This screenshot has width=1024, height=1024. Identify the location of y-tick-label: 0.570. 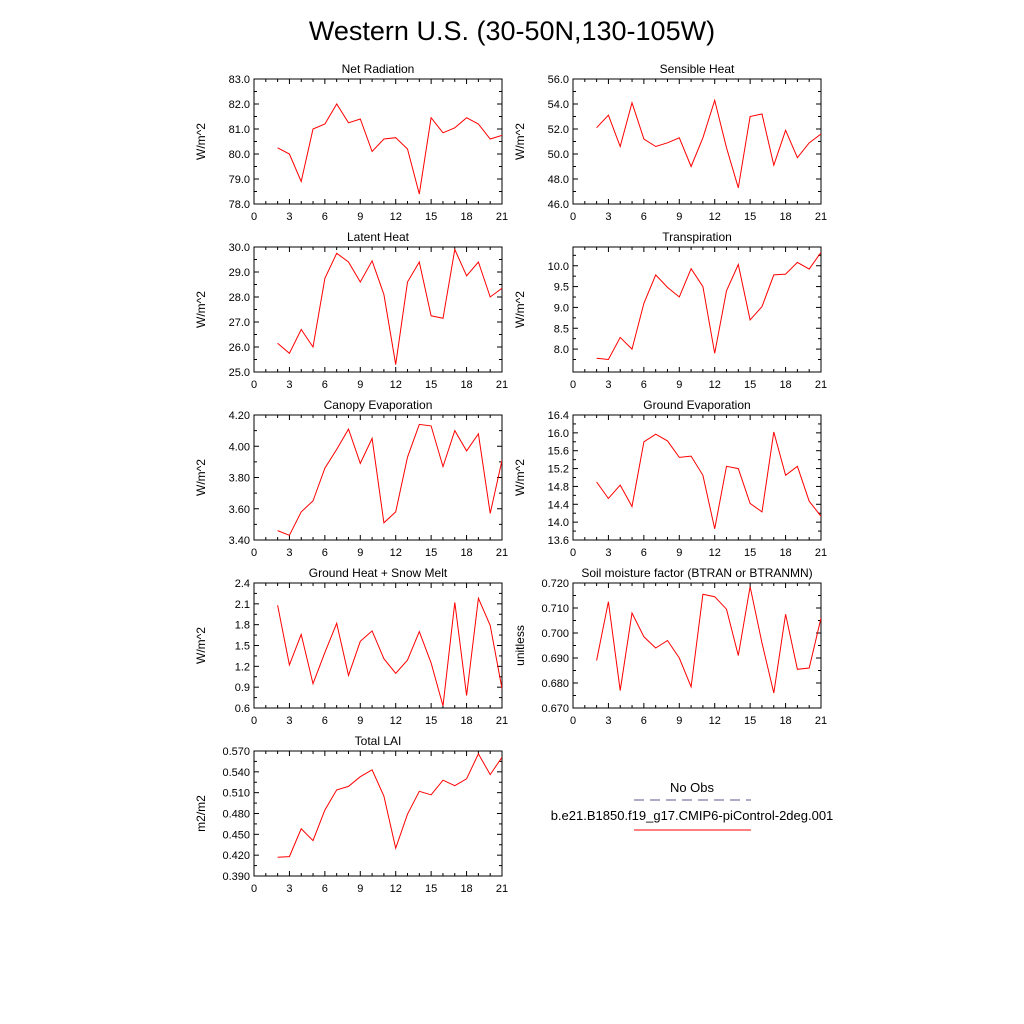
(236, 752).